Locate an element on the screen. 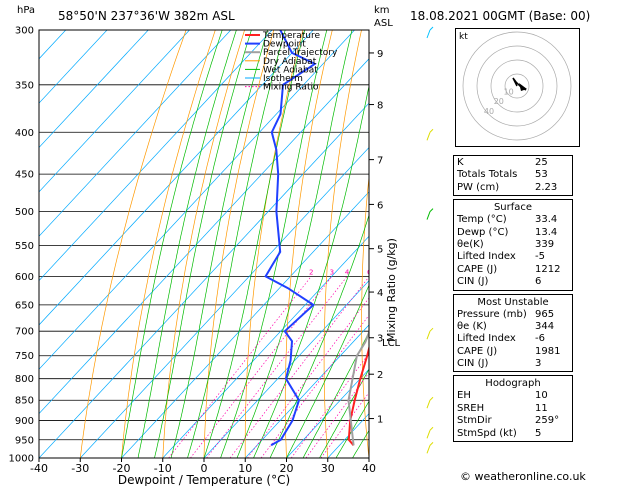 Image resolution: width=629 pixels, height=486 pixels. index-label: StmSpd (kt) is located at coordinates (487, 433).